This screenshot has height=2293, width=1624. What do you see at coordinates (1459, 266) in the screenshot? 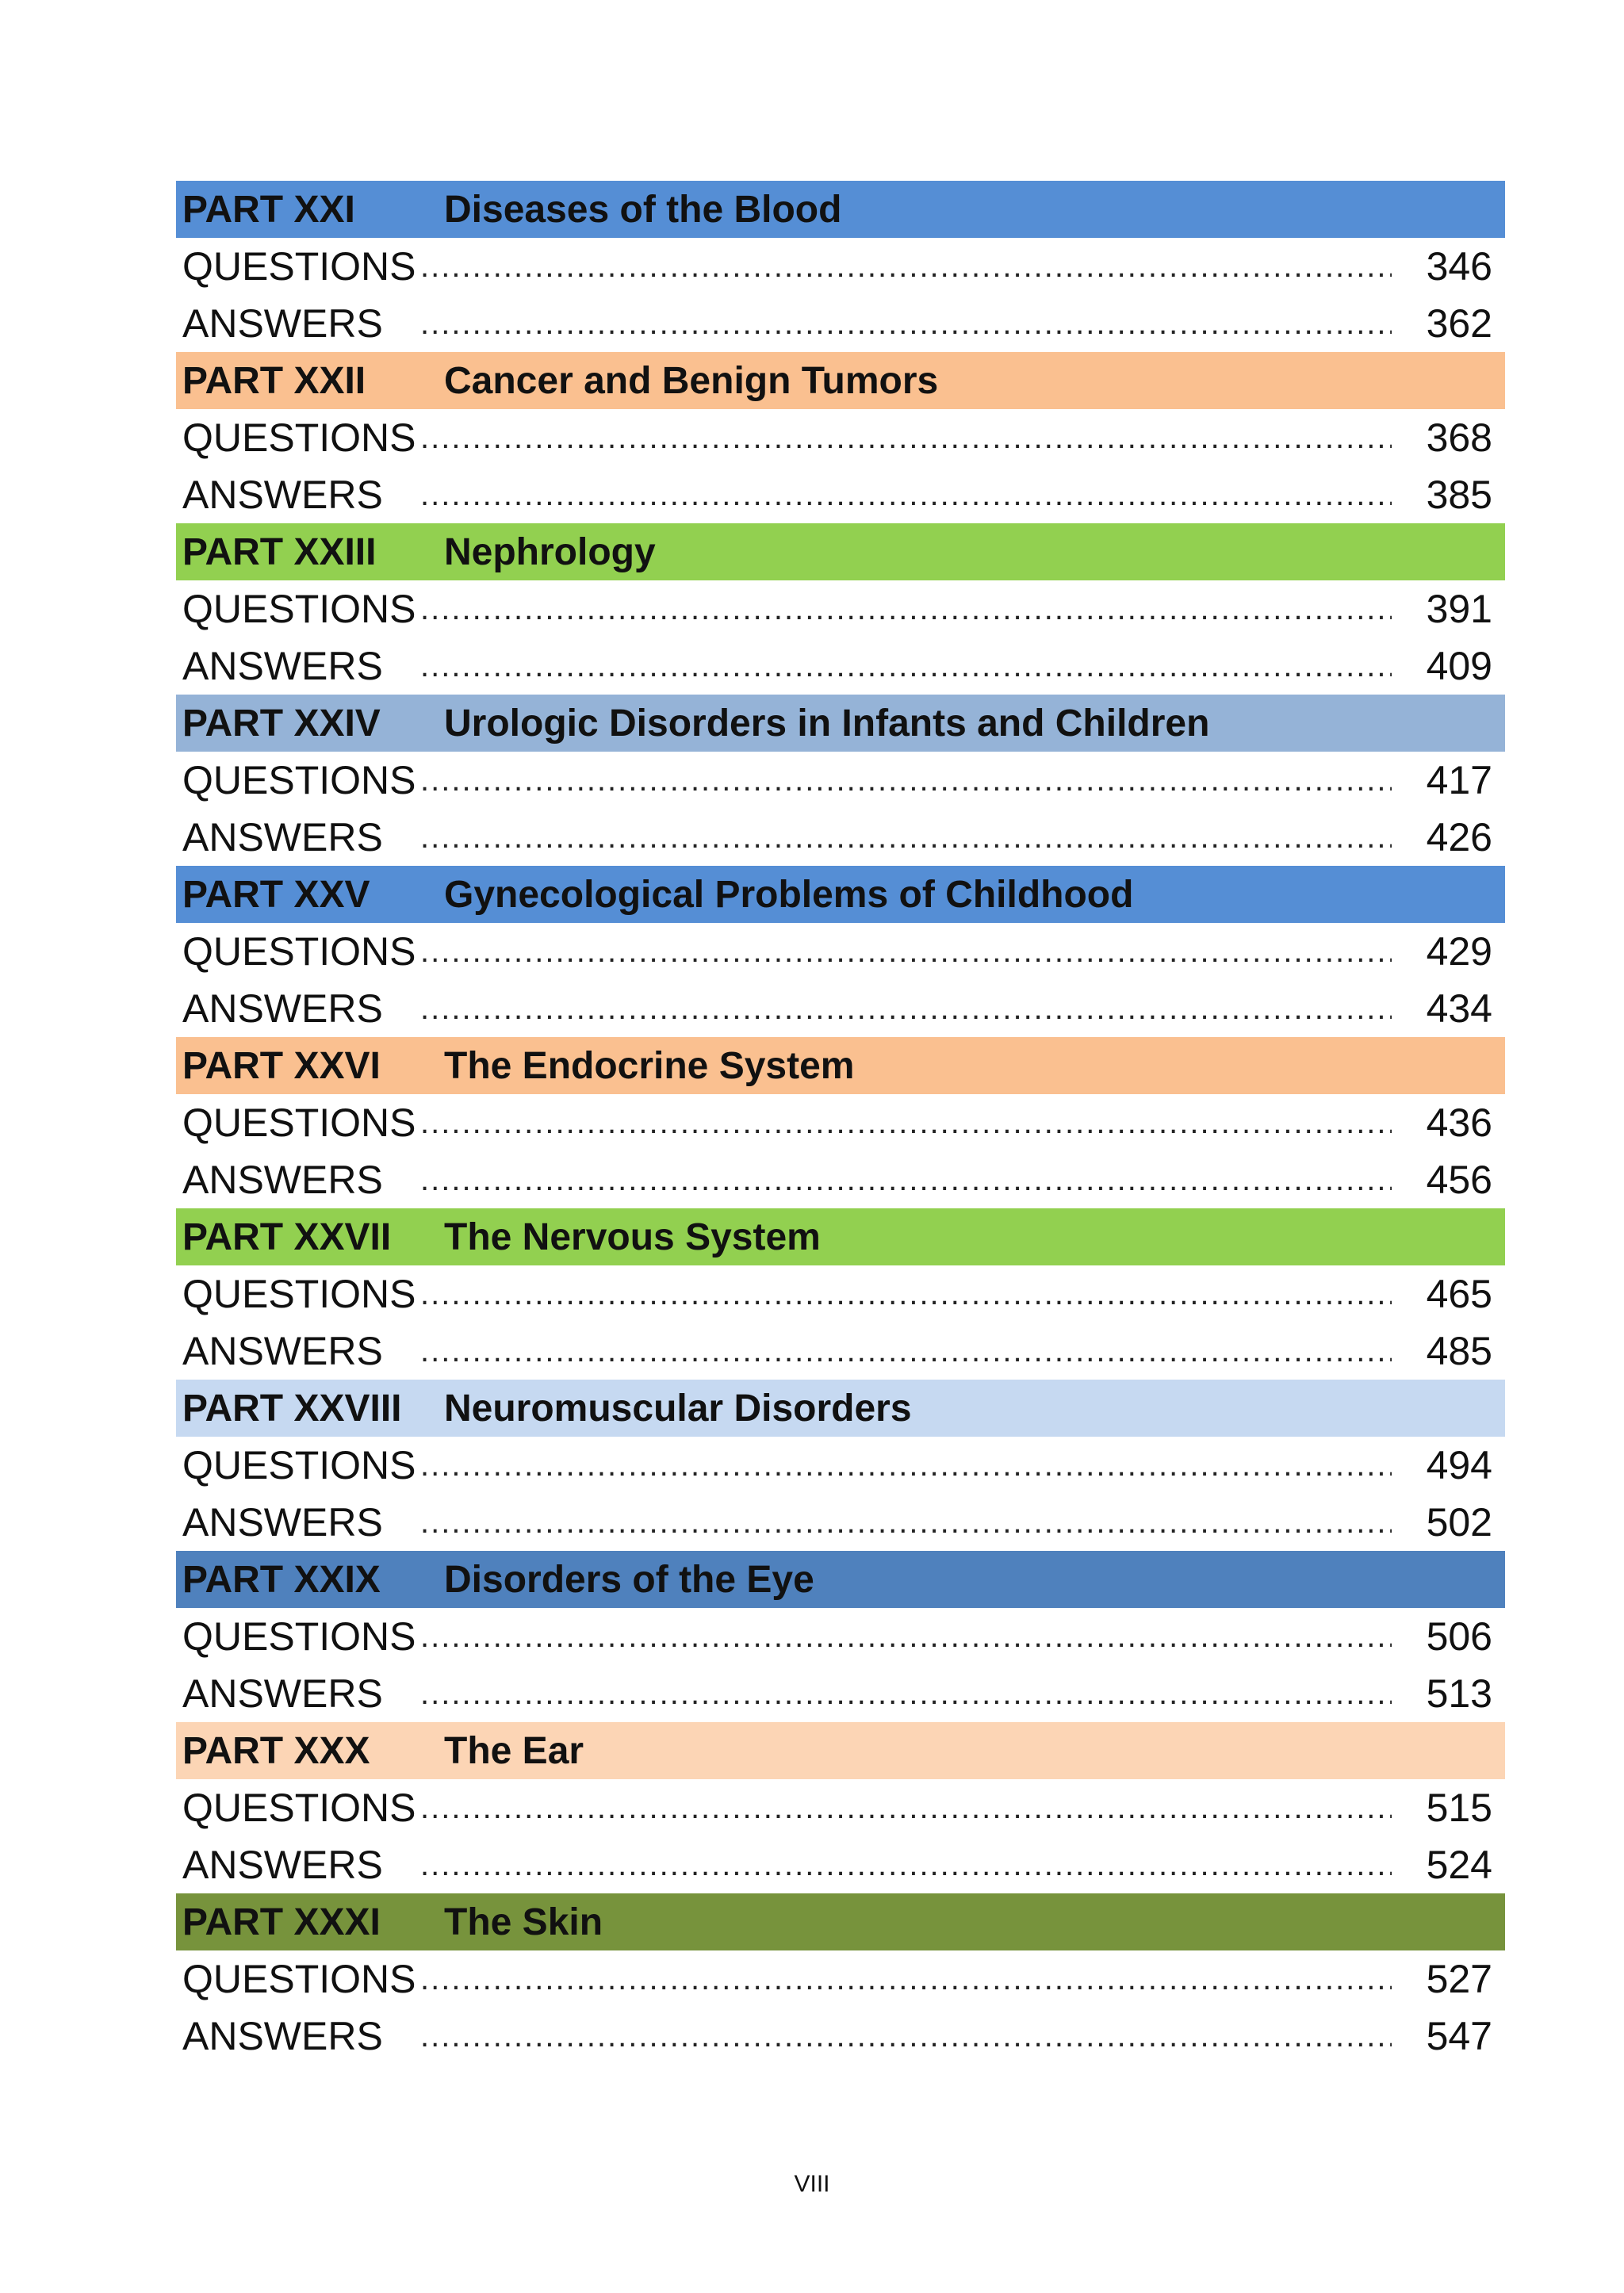
I see `entry-page-number: 346` at bounding box center [1459, 266].